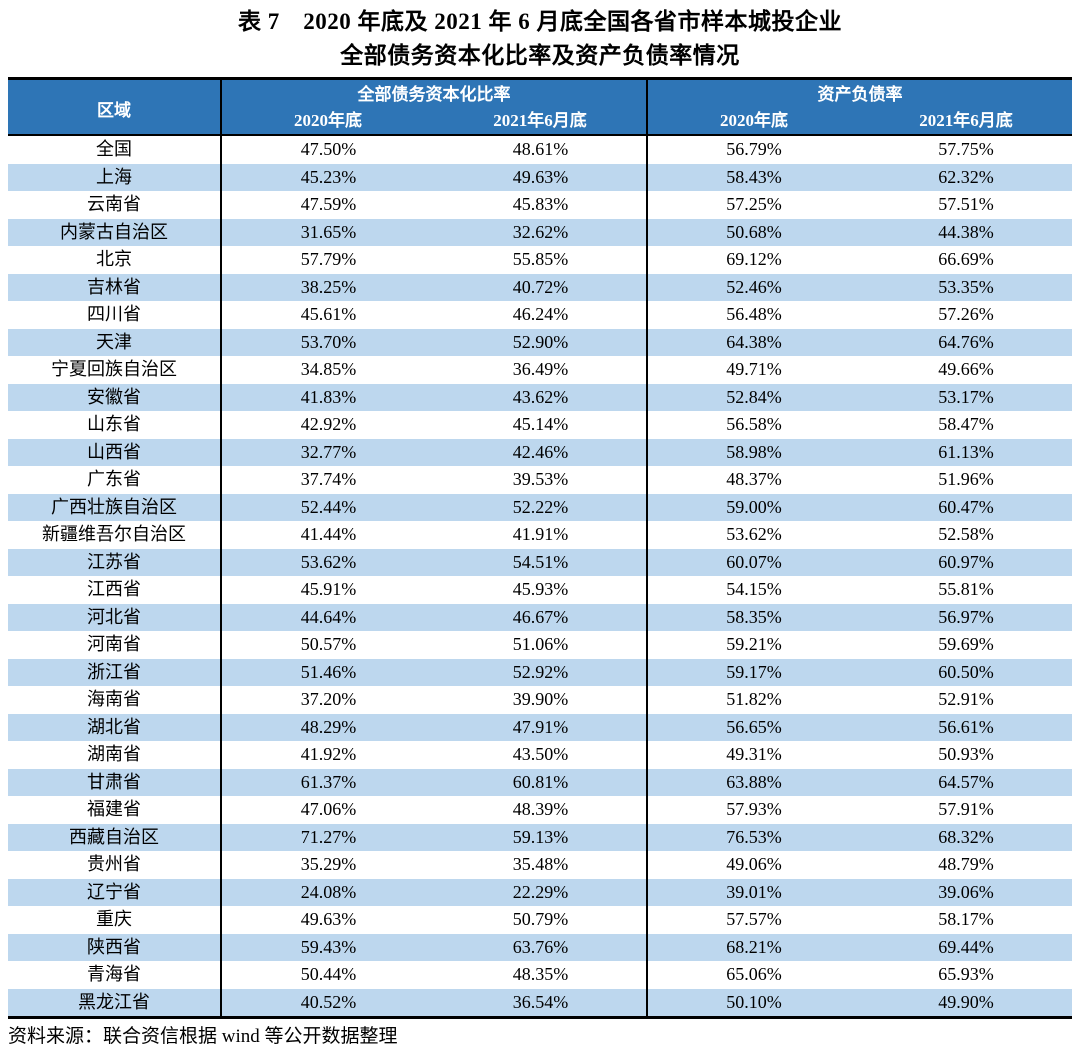 The image size is (1080, 1054). Describe the element at coordinates (541, 425) in the screenshot. I see `value-cell: 45.14%` at that location.